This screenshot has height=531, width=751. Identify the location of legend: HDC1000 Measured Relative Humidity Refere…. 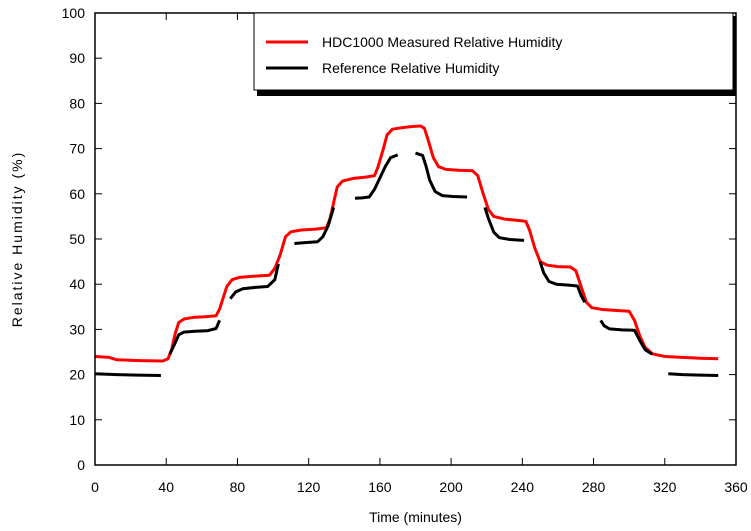
(494, 54).